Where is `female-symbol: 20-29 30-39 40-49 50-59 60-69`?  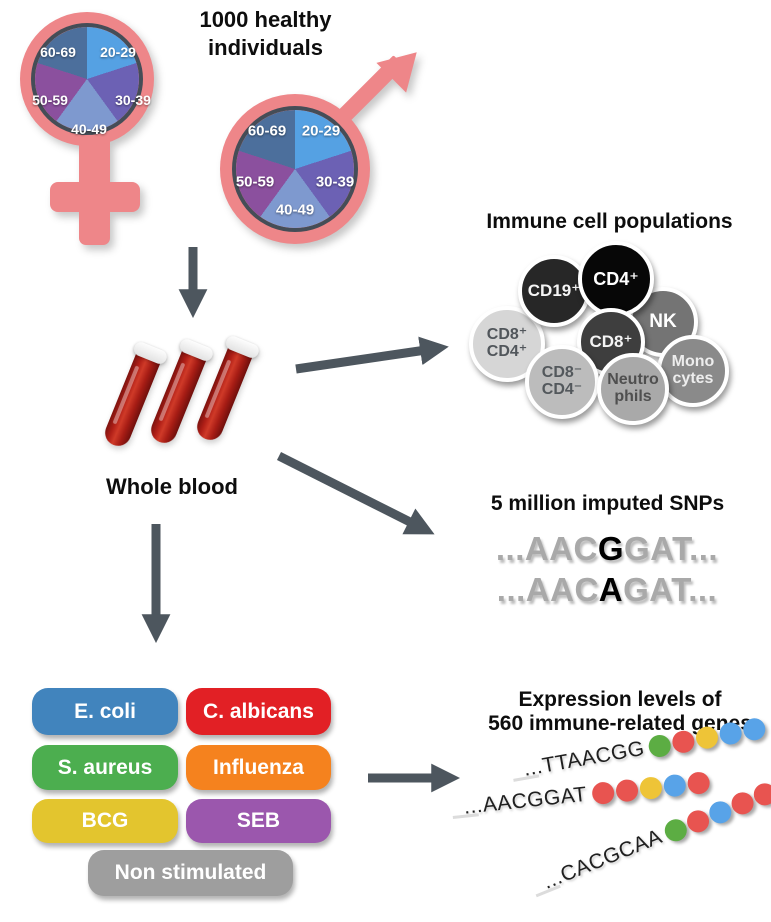
female-symbol: 20-29 30-39 40-49 50-59 60-69 is located at coordinates (93, 130).